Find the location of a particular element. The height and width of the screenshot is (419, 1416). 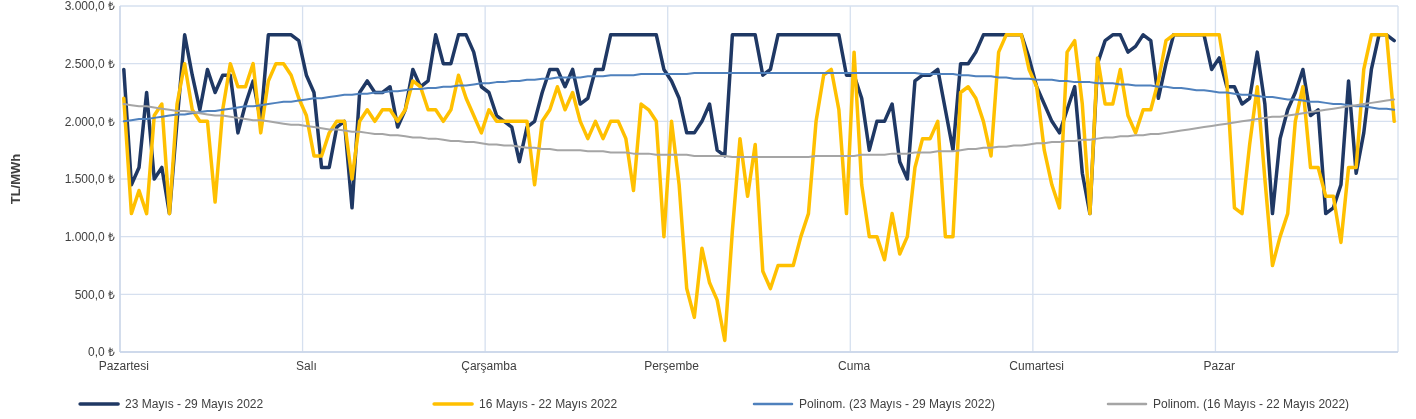

y-tick-label: 0,0 ₺ is located at coordinates (101, 352).